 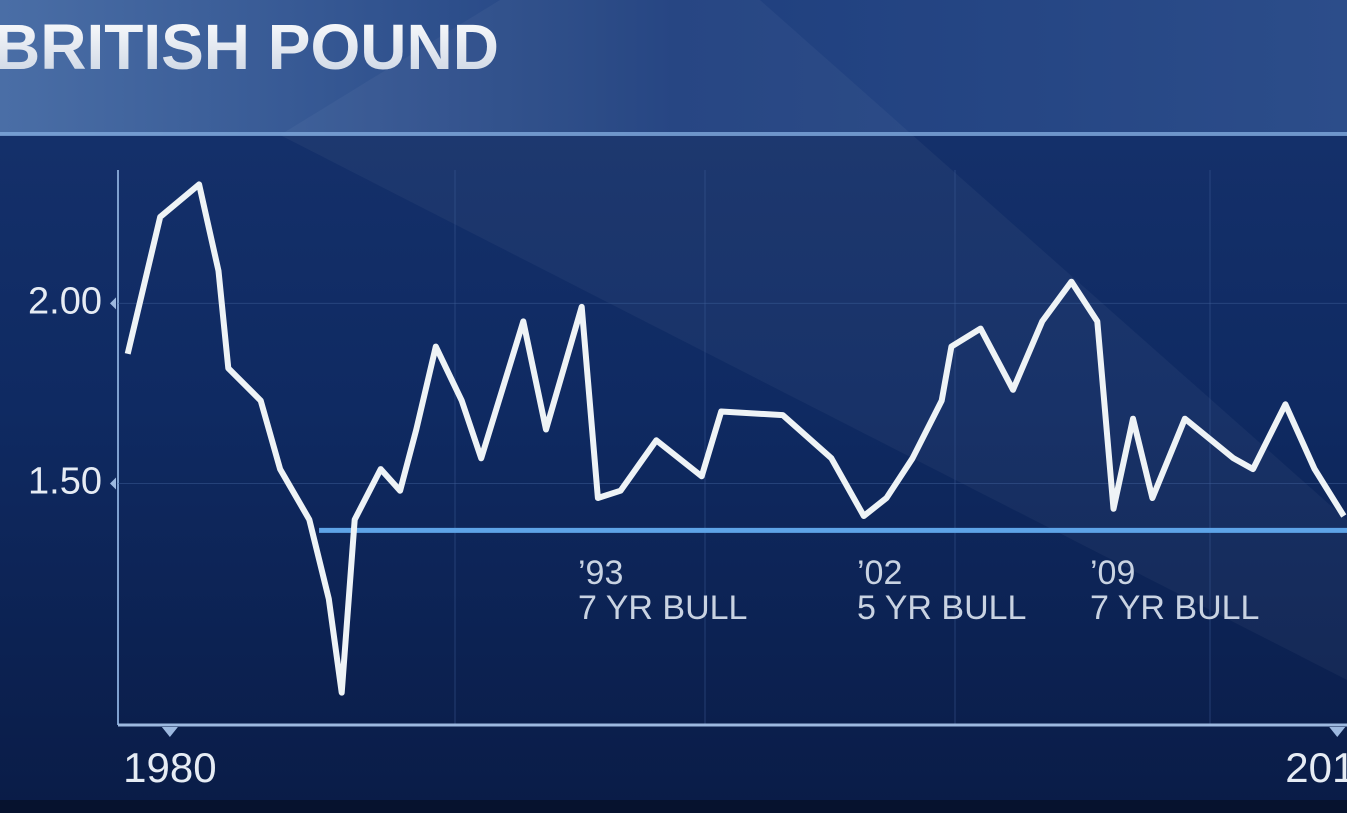 What do you see at coordinates (249, 47) in the screenshot?
I see `chart-title: BRITISH POUND` at bounding box center [249, 47].